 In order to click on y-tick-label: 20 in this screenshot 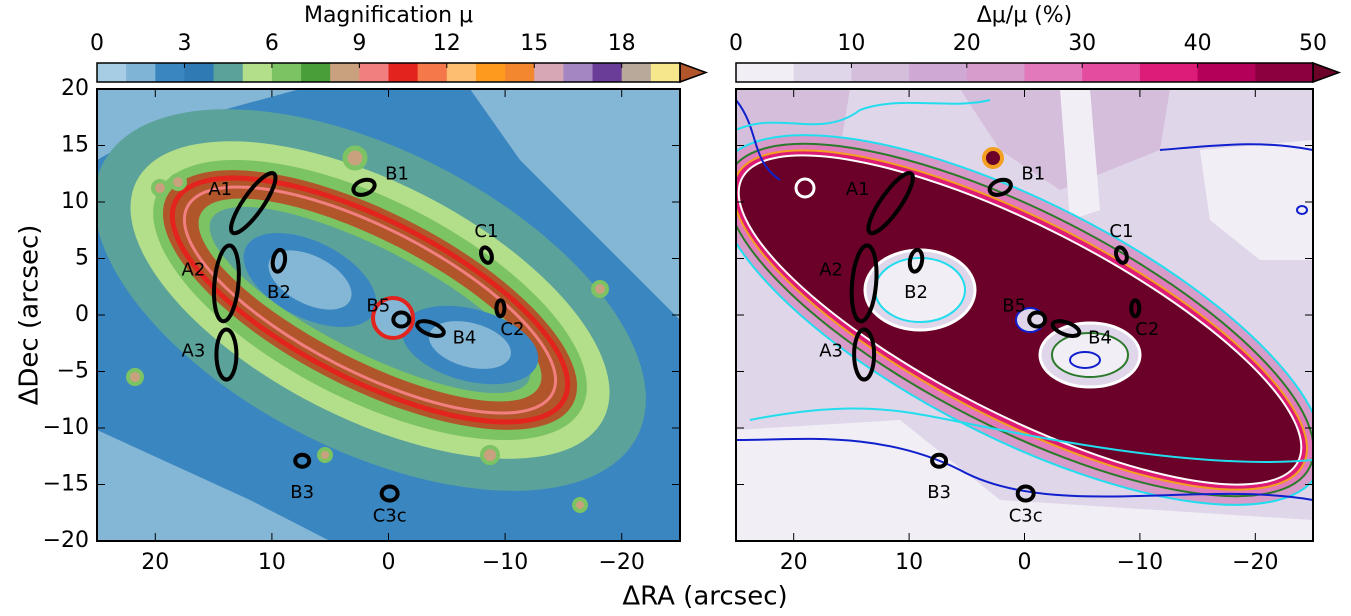, I will do `click(75, 88)`.